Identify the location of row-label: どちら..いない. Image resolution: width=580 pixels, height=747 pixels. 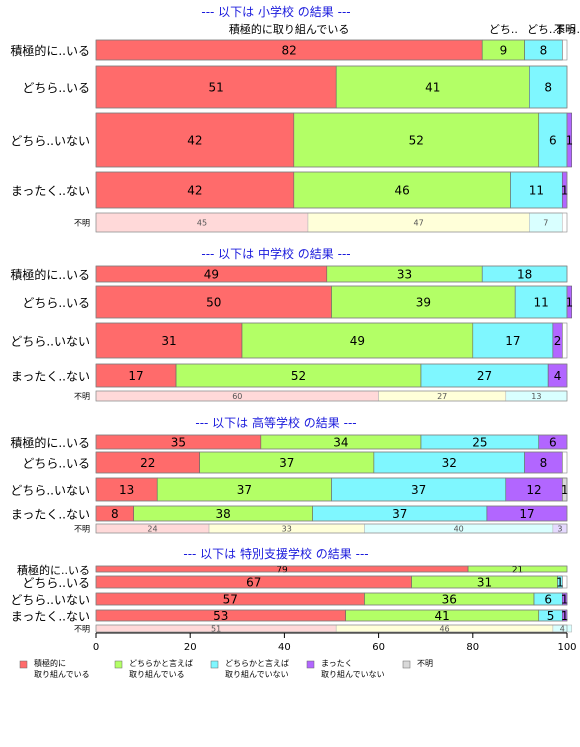
(50, 600).